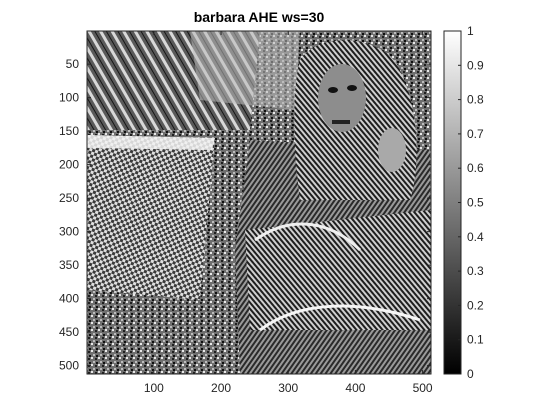  What do you see at coordinates (73, 64) in the screenshot?
I see `y-tick-label: 50` at bounding box center [73, 64].